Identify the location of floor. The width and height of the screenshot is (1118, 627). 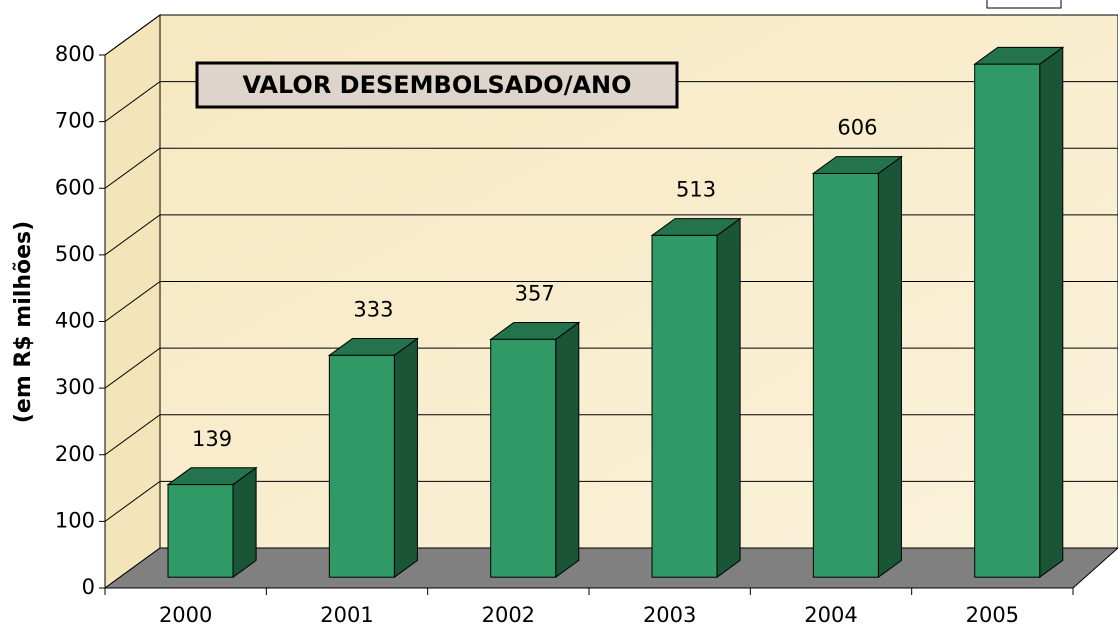
(610, 568).